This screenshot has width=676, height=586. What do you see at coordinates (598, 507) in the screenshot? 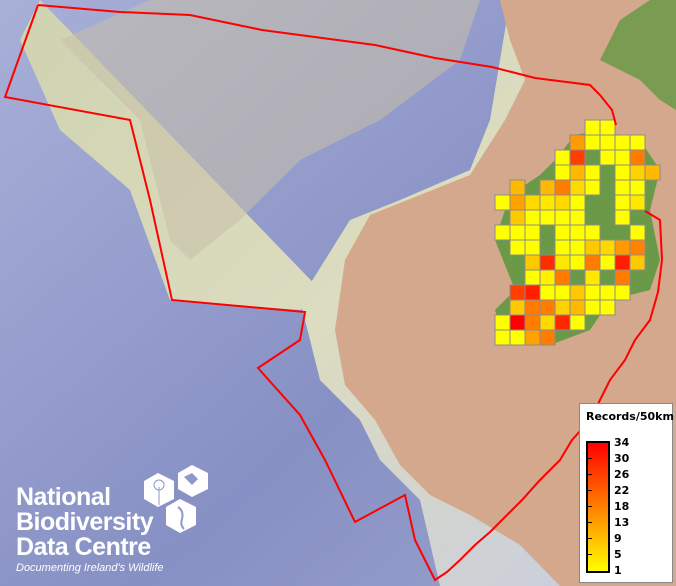
I see `legend-color-ramp` at bounding box center [598, 507].